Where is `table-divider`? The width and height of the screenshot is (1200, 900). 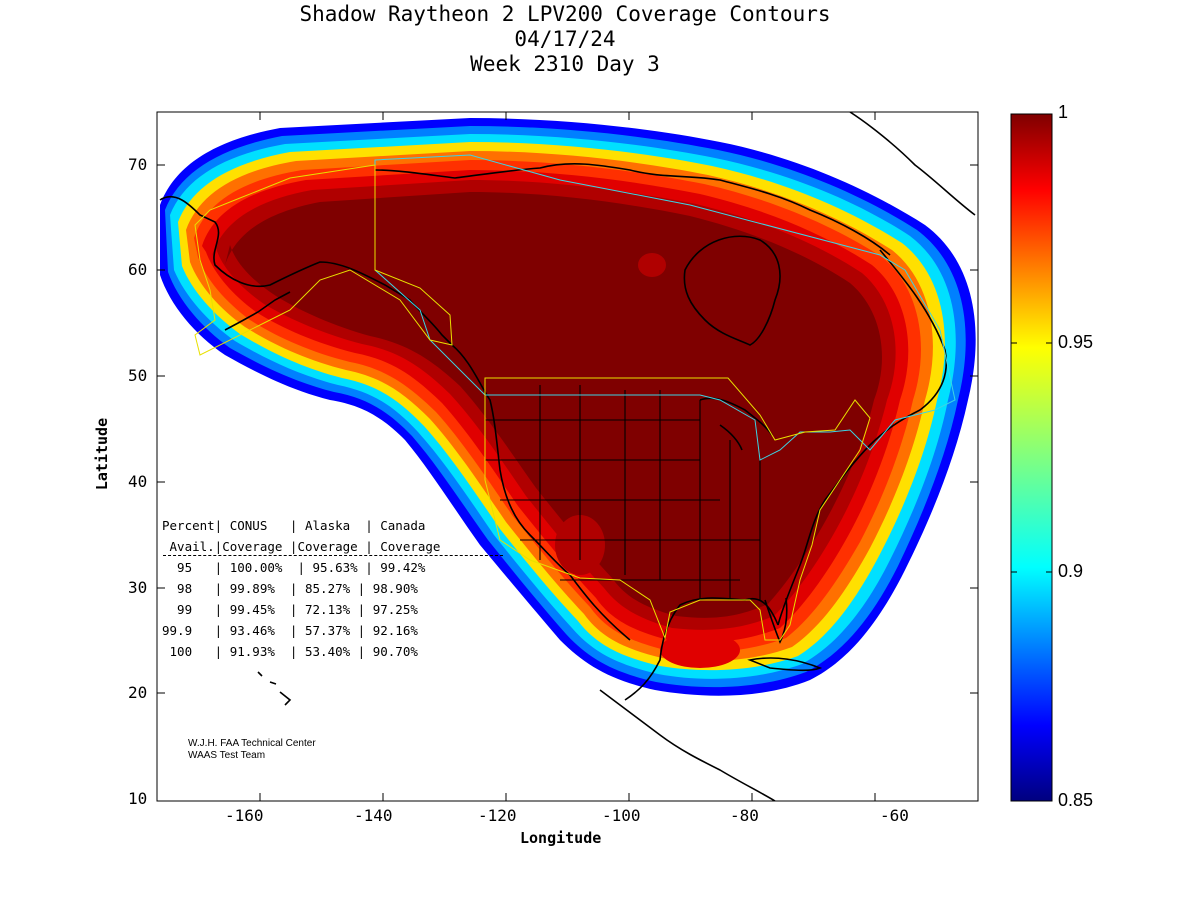 table-divider is located at coordinates (333, 555).